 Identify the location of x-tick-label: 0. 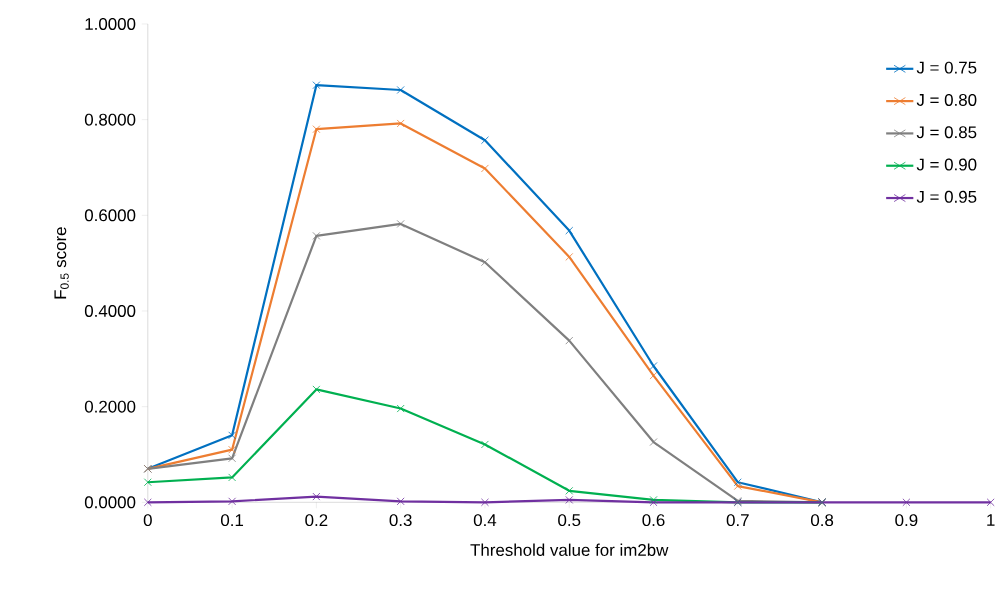
(147, 520).